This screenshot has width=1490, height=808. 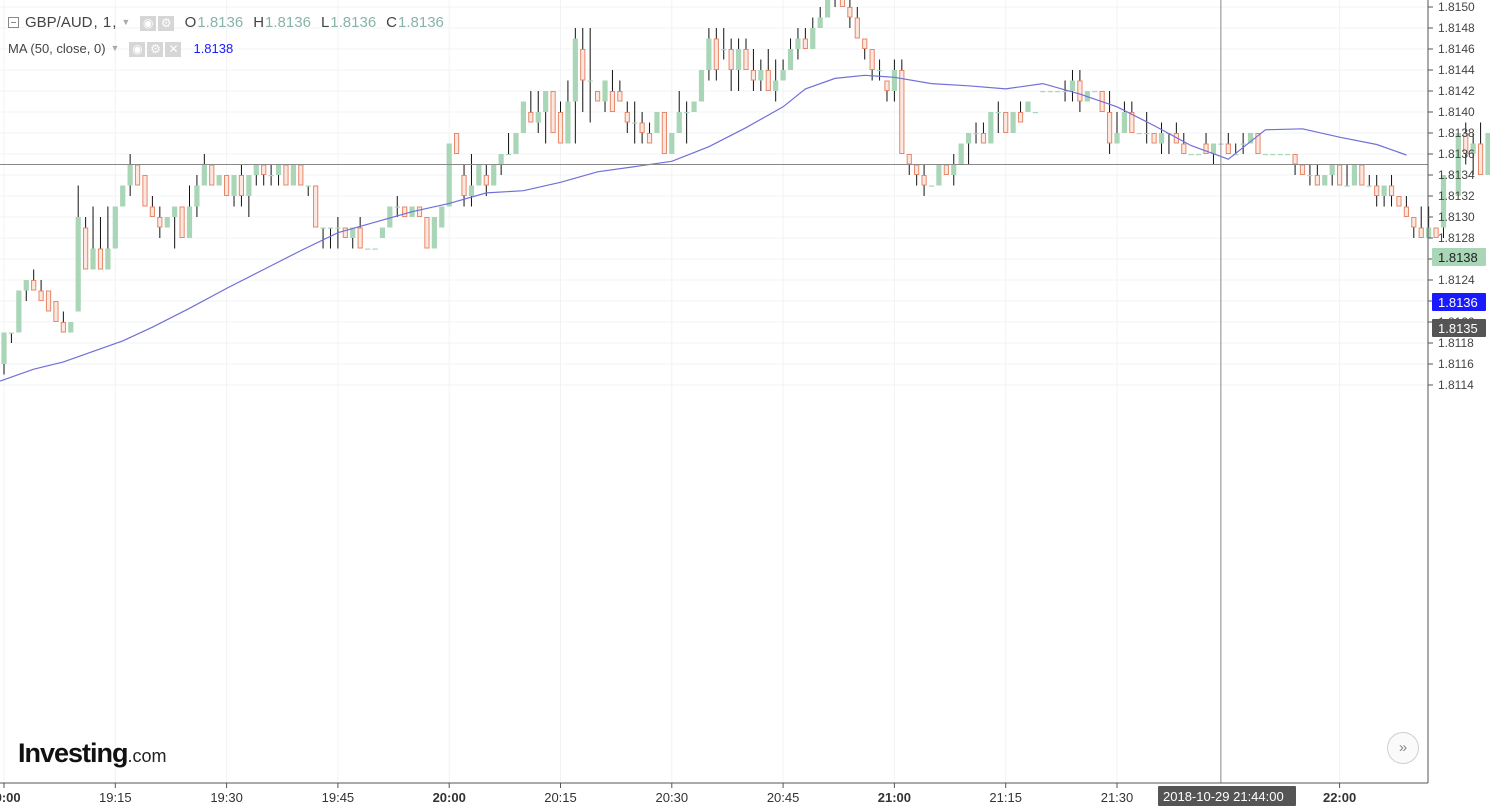 I want to click on time-tick-label: 20:45, so click(x=783, y=797).